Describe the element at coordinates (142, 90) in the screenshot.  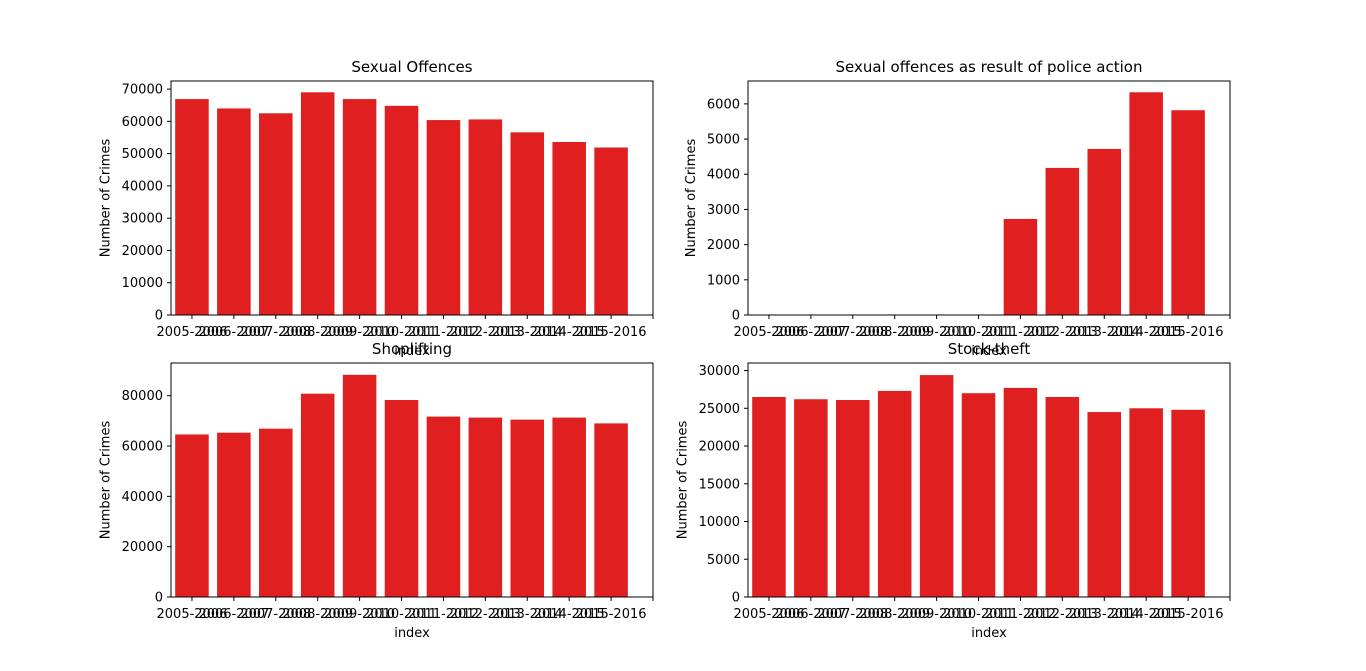
I see `y-tick-label: 70000` at that location.